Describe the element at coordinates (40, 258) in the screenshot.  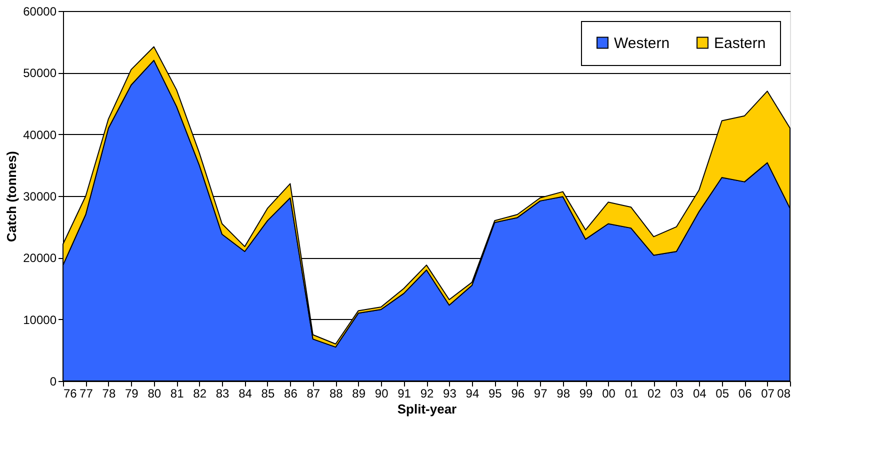
I see `y-tick-label: 20000` at that location.